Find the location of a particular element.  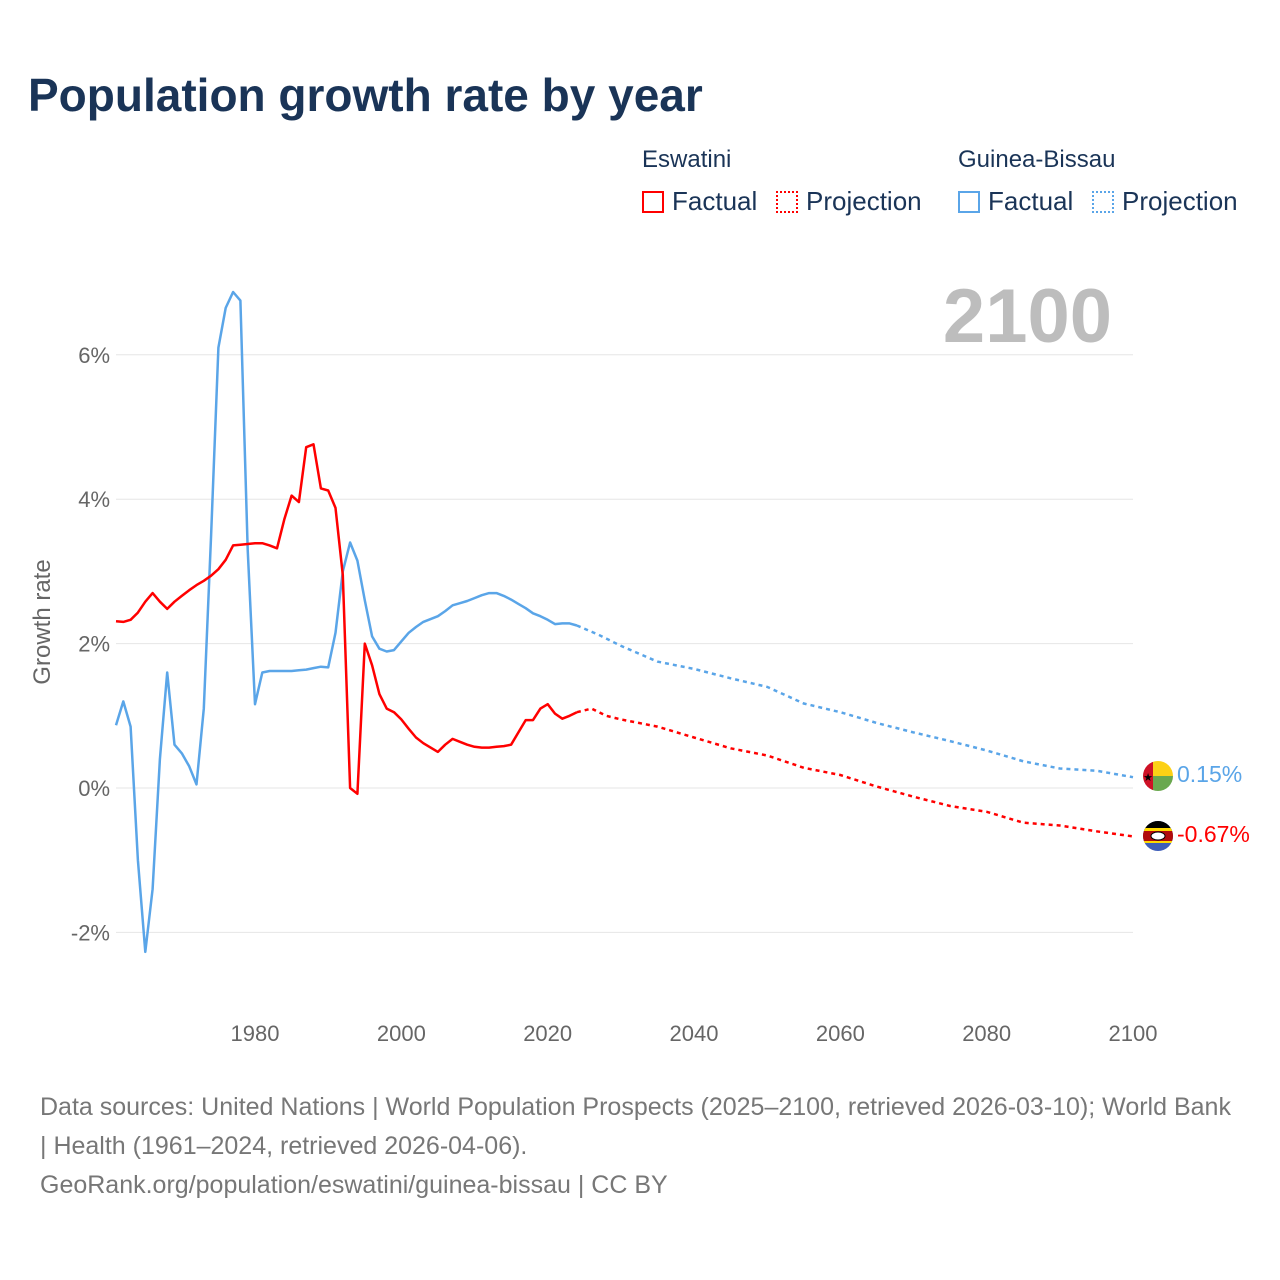

eswatini-flag-icon is located at coordinates (1158, 836).